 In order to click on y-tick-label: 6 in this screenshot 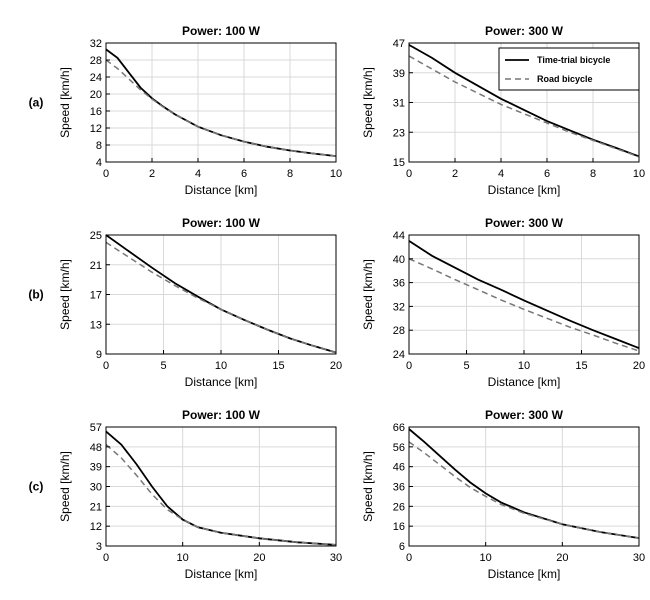, I will do `click(402, 547)`.